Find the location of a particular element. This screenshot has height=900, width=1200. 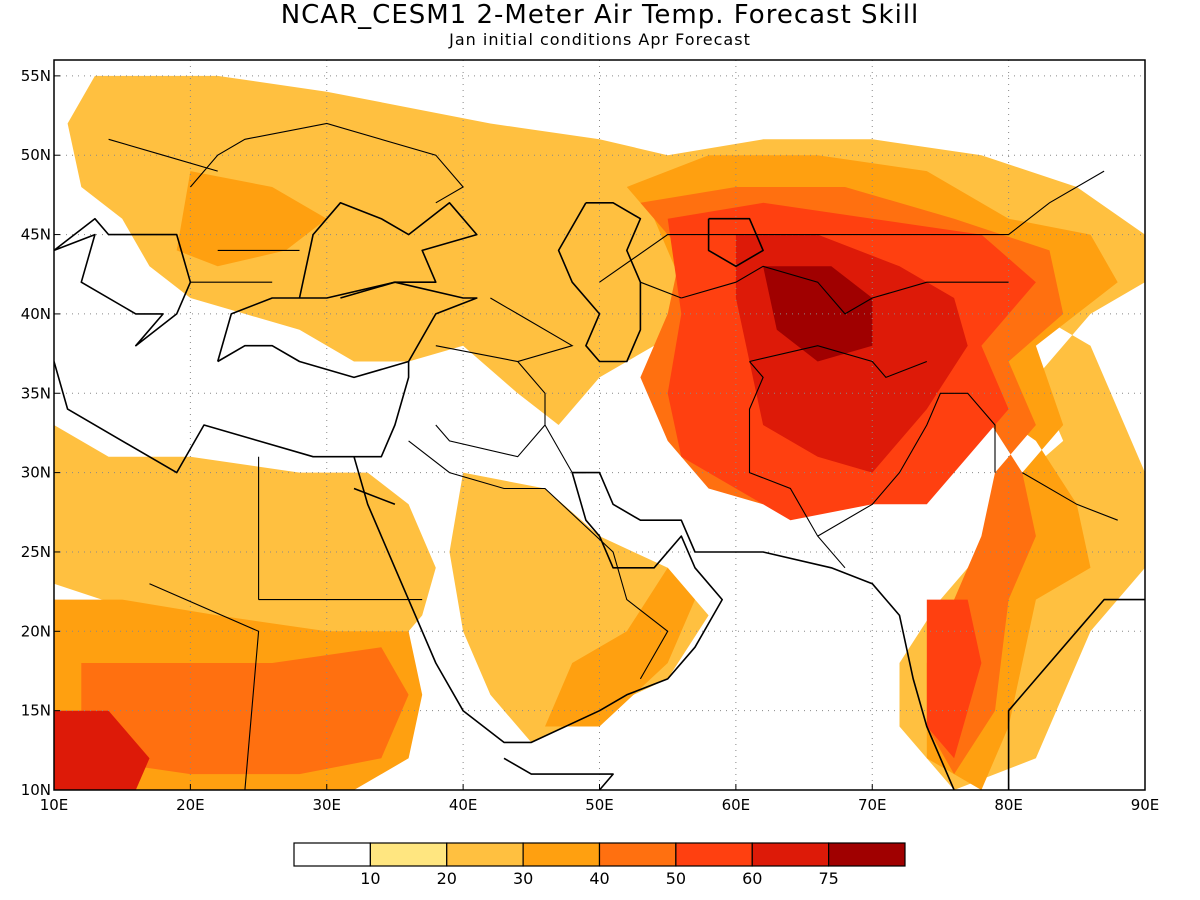

y-tick-label: 30N is located at coordinates (36, 473).